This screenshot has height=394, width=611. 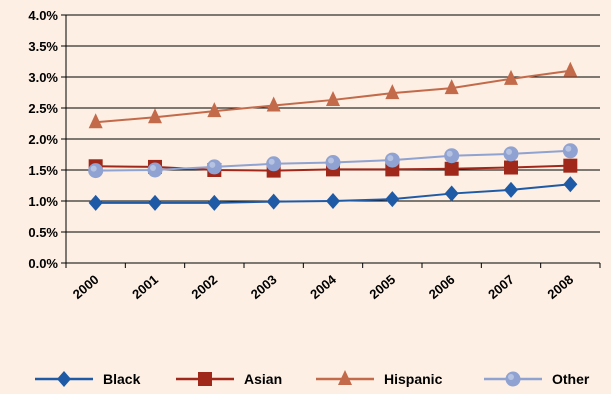 I want to click on y-tick-label: 1.5%, so click(x=43, y=170).